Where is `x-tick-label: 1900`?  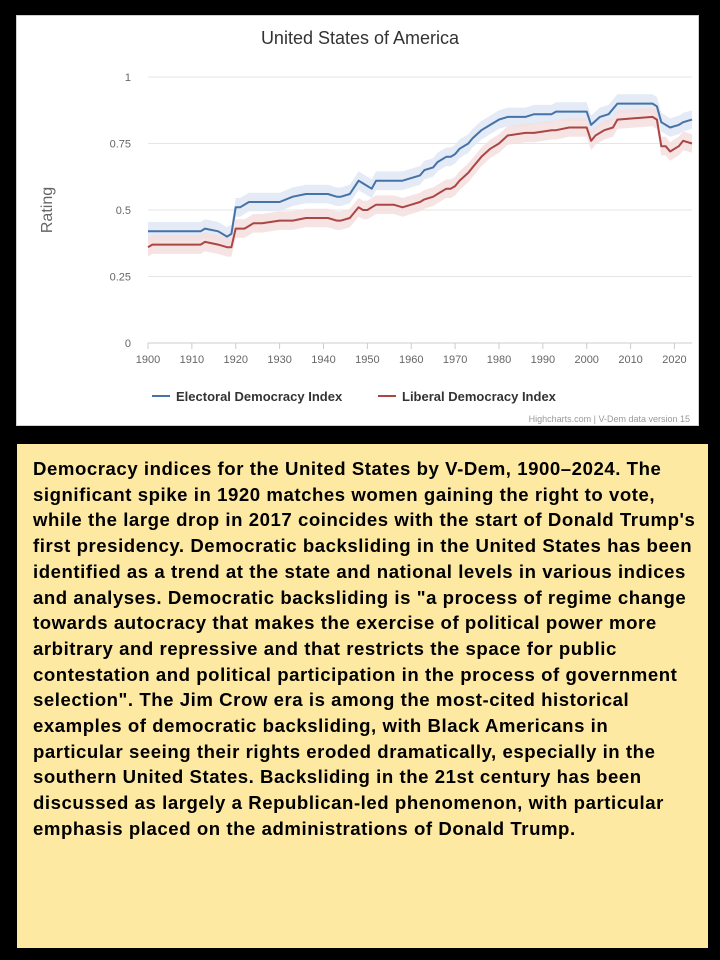
x-tick-label: 1900 is located at coordinates (148, 360).